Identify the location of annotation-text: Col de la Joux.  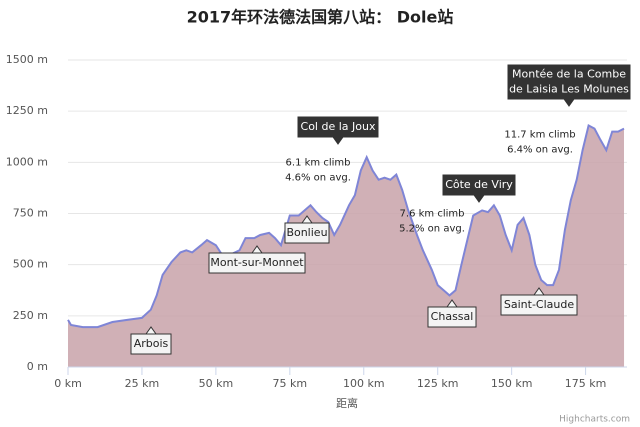
(338, 126).